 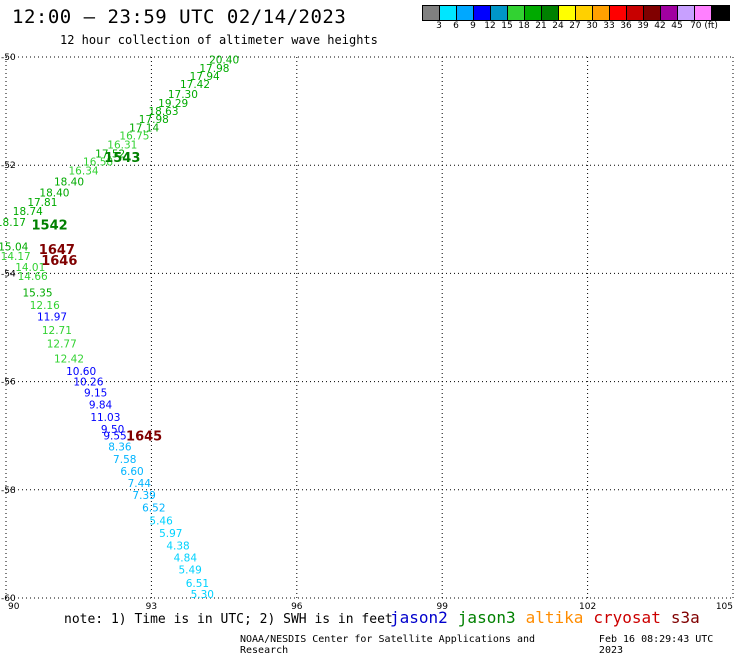 What do you see at coordinates (202, 595) in the screenshot?
I see `wave-height-value: 5.30` at bounding box center [202, 595].